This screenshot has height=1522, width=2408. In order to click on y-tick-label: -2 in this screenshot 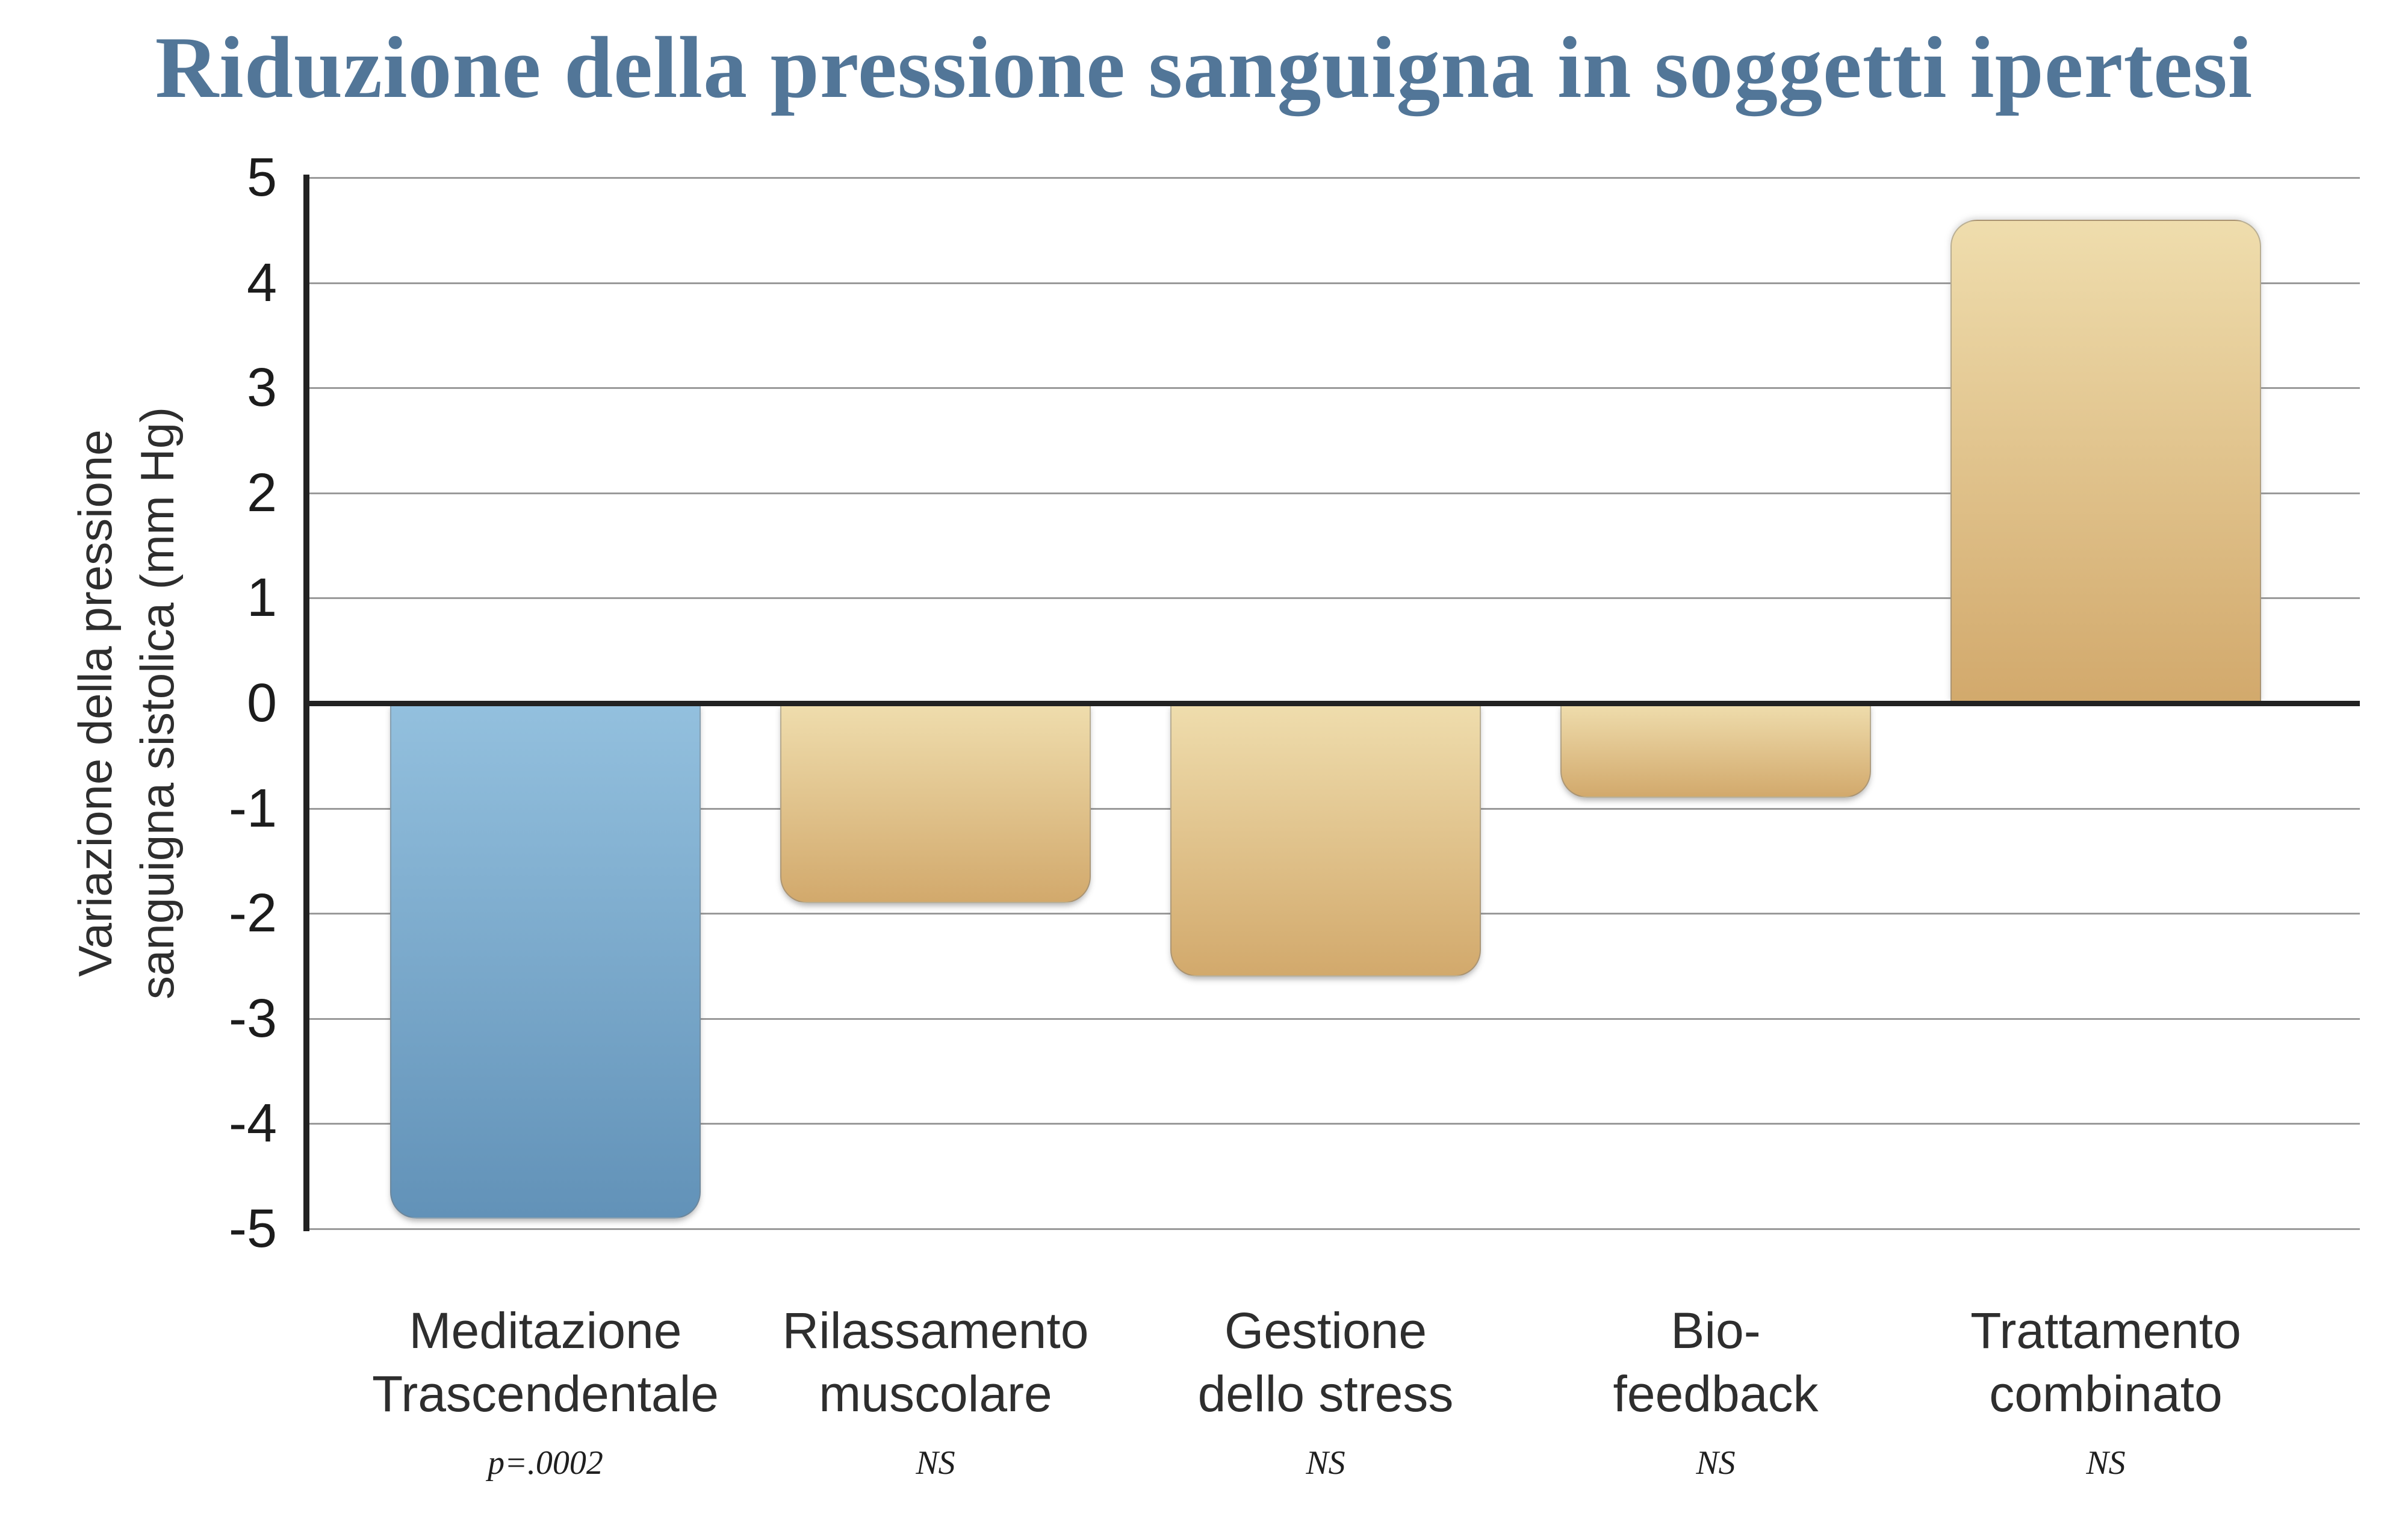, I will do `click(252, 913)`.